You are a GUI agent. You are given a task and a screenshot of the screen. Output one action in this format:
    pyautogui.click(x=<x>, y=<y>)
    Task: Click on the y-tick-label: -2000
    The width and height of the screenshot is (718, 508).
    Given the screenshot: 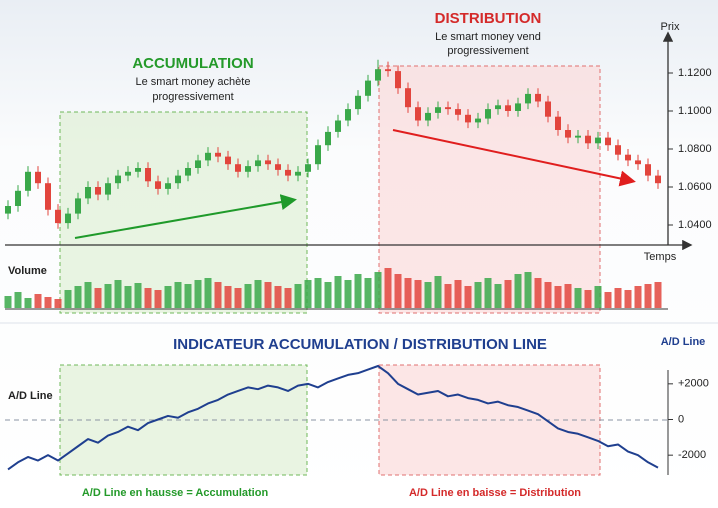 What is the action you would take?
    pyautogui.click(x=692, y=455)
    